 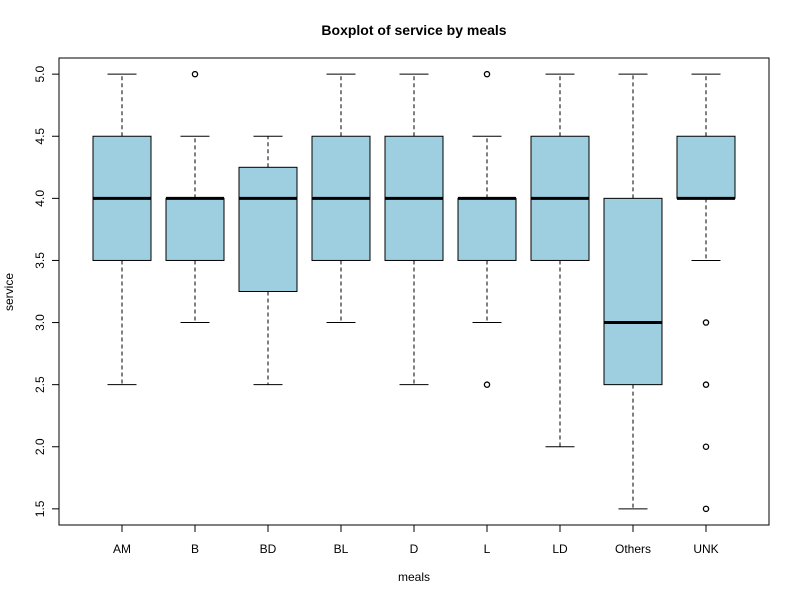 I want to click on x-axis-label: meals, so click(x=414, y=577).